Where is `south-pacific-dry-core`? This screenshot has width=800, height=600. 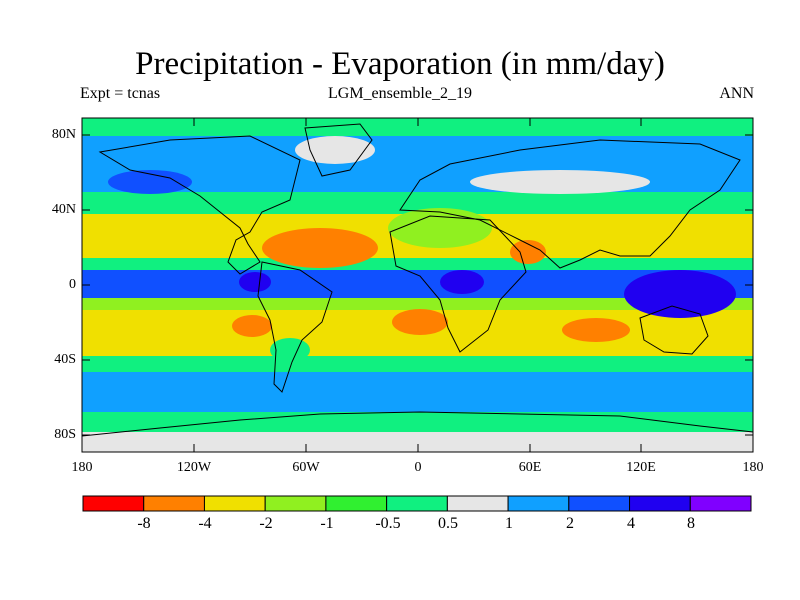
south-pacific-dry-core is located at coordinates (252, 326).